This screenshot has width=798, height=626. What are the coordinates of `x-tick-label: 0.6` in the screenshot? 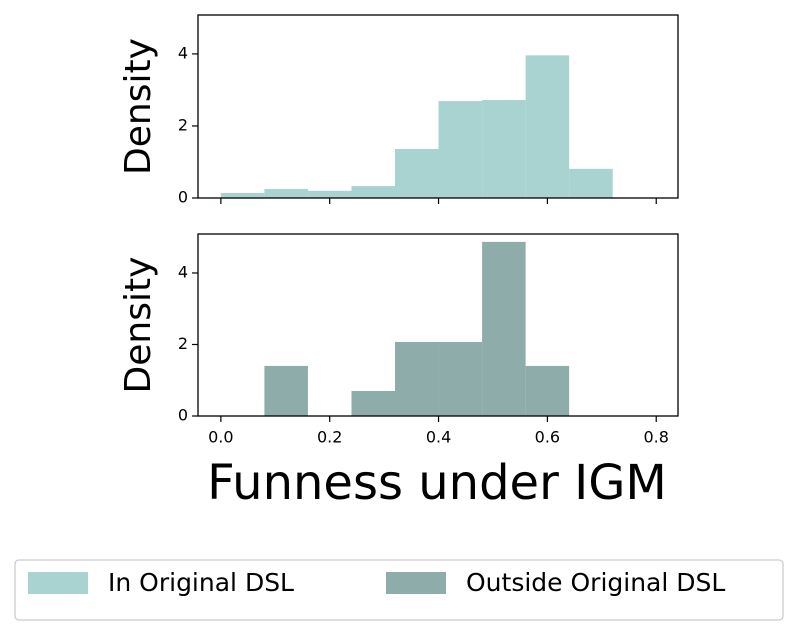 It's located at (547, 437).